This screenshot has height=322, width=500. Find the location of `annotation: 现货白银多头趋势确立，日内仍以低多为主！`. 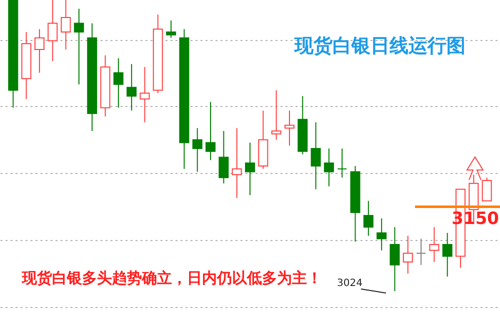

annotation: 现货白银多头趋势确立，日内仍以低多为主！ is located at coordinates (171, 278).